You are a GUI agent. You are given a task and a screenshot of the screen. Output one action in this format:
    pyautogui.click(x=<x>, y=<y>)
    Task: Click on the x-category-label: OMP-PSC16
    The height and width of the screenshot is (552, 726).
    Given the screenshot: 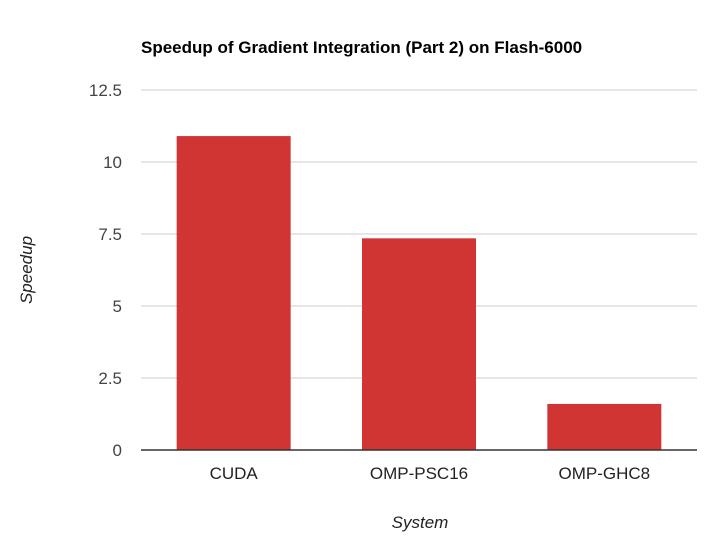 What is the action you would take?
    pyautogui.click(x=419, y=473)
    